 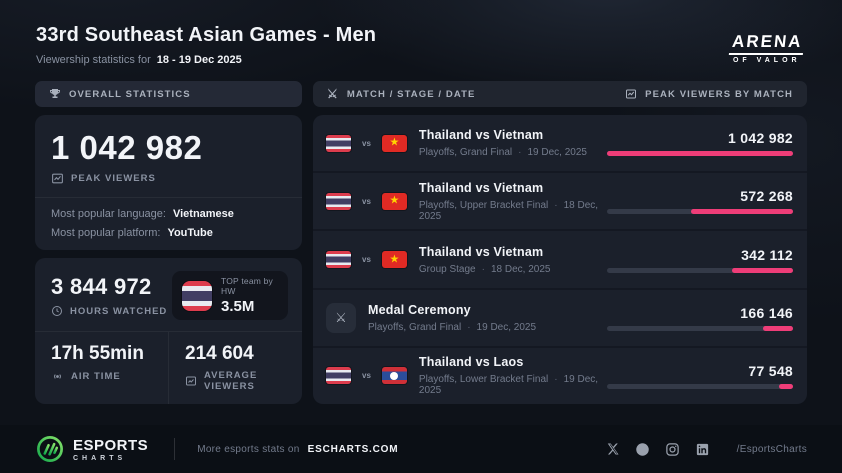 What do you see at coordinates (672, 449) in the screenshot?
I see `instagram-icon` at bounding box center [672, 449].